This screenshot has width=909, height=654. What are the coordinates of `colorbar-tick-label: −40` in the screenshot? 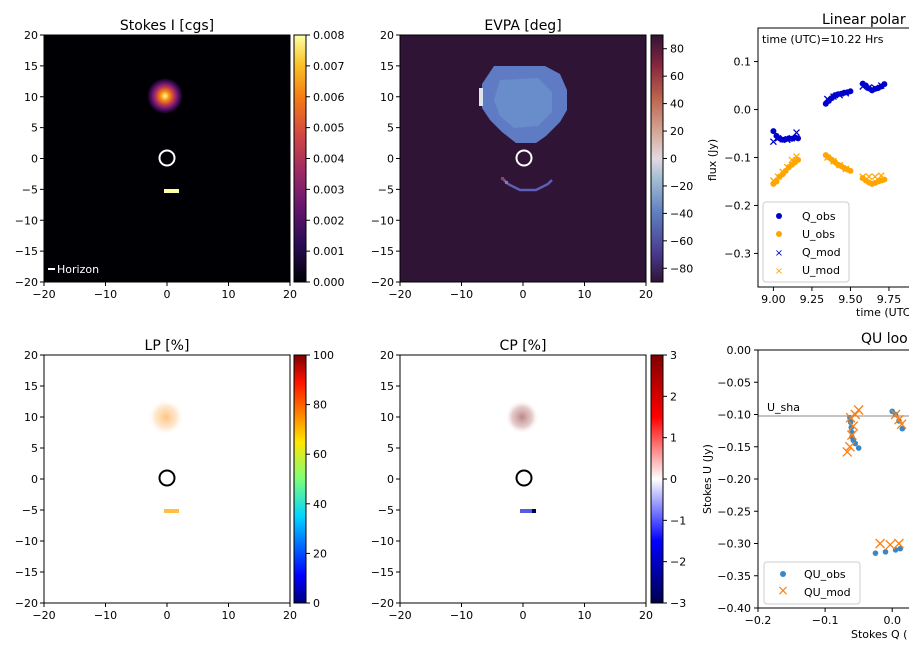 It's located at (681, 213).